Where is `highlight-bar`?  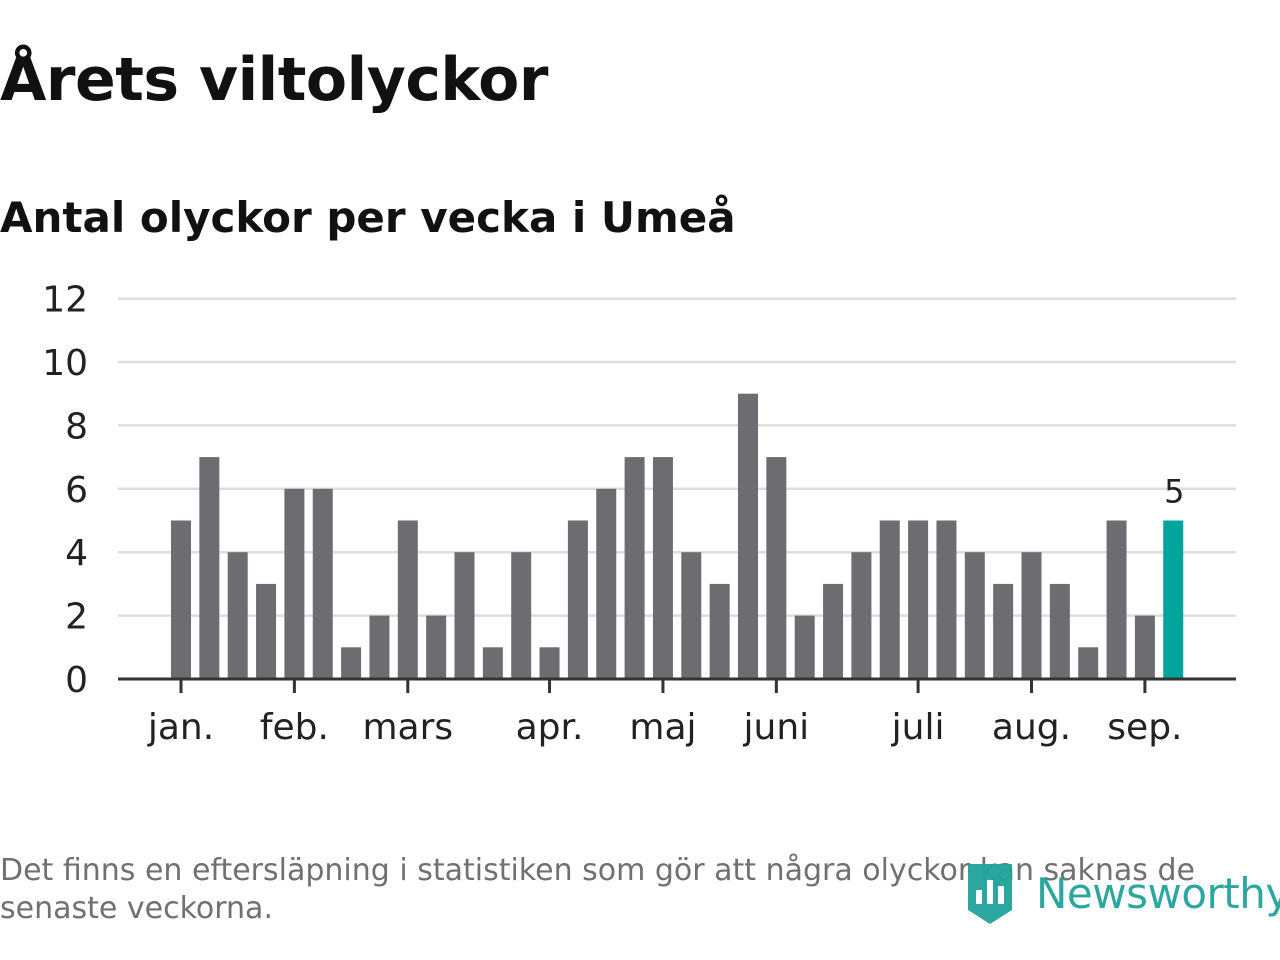
highlight-bar is located at coordinates (1173, 599).